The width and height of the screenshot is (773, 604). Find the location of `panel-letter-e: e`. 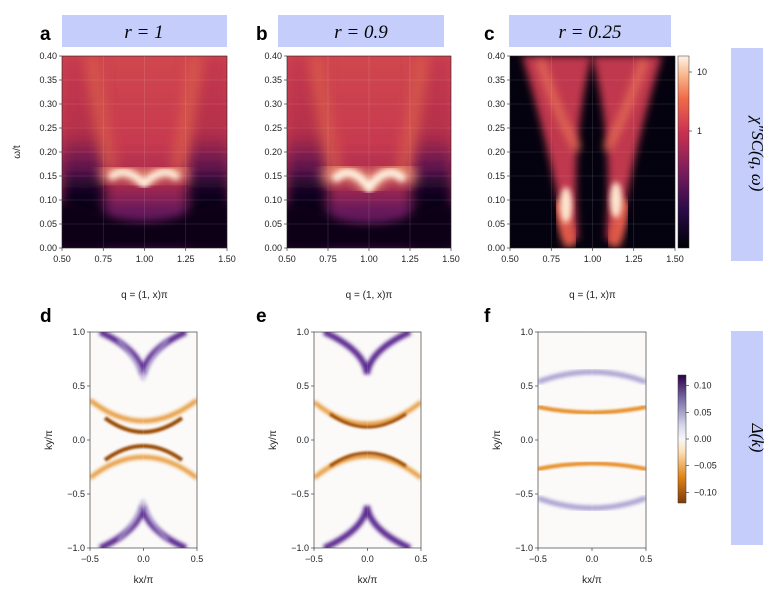

panel-letter-e: e is located at coordinates (261, 316).